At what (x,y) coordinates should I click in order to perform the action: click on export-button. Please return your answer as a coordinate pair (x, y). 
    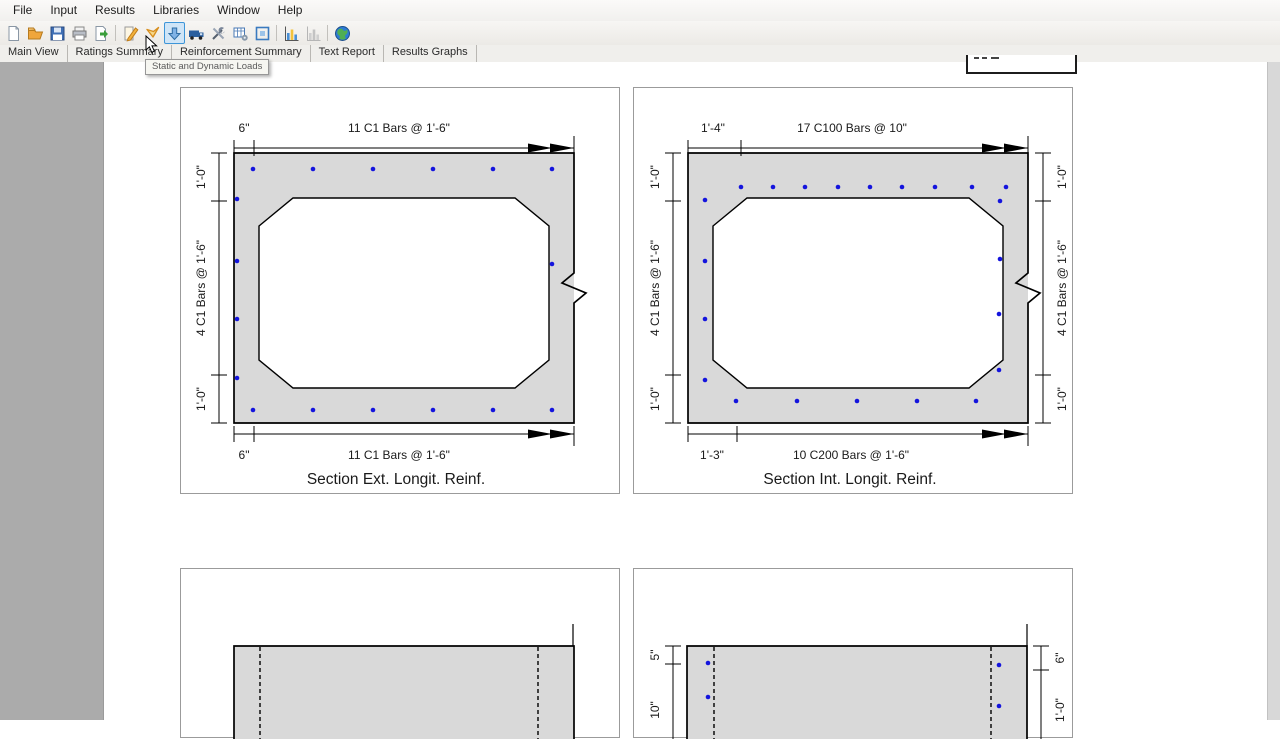
    Looking at the image, I should click on (101, 33).